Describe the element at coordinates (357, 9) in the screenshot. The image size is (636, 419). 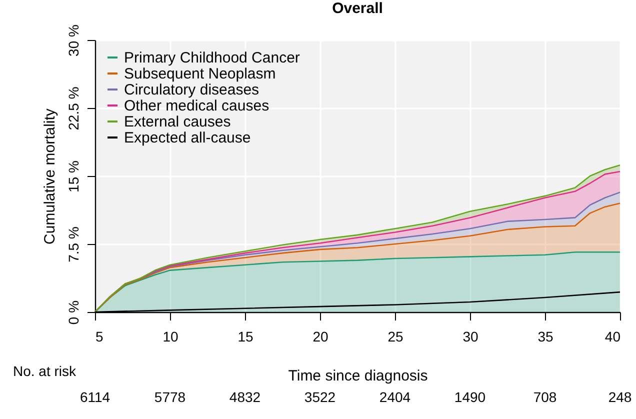
I see `chart-title: Overall` at that location.